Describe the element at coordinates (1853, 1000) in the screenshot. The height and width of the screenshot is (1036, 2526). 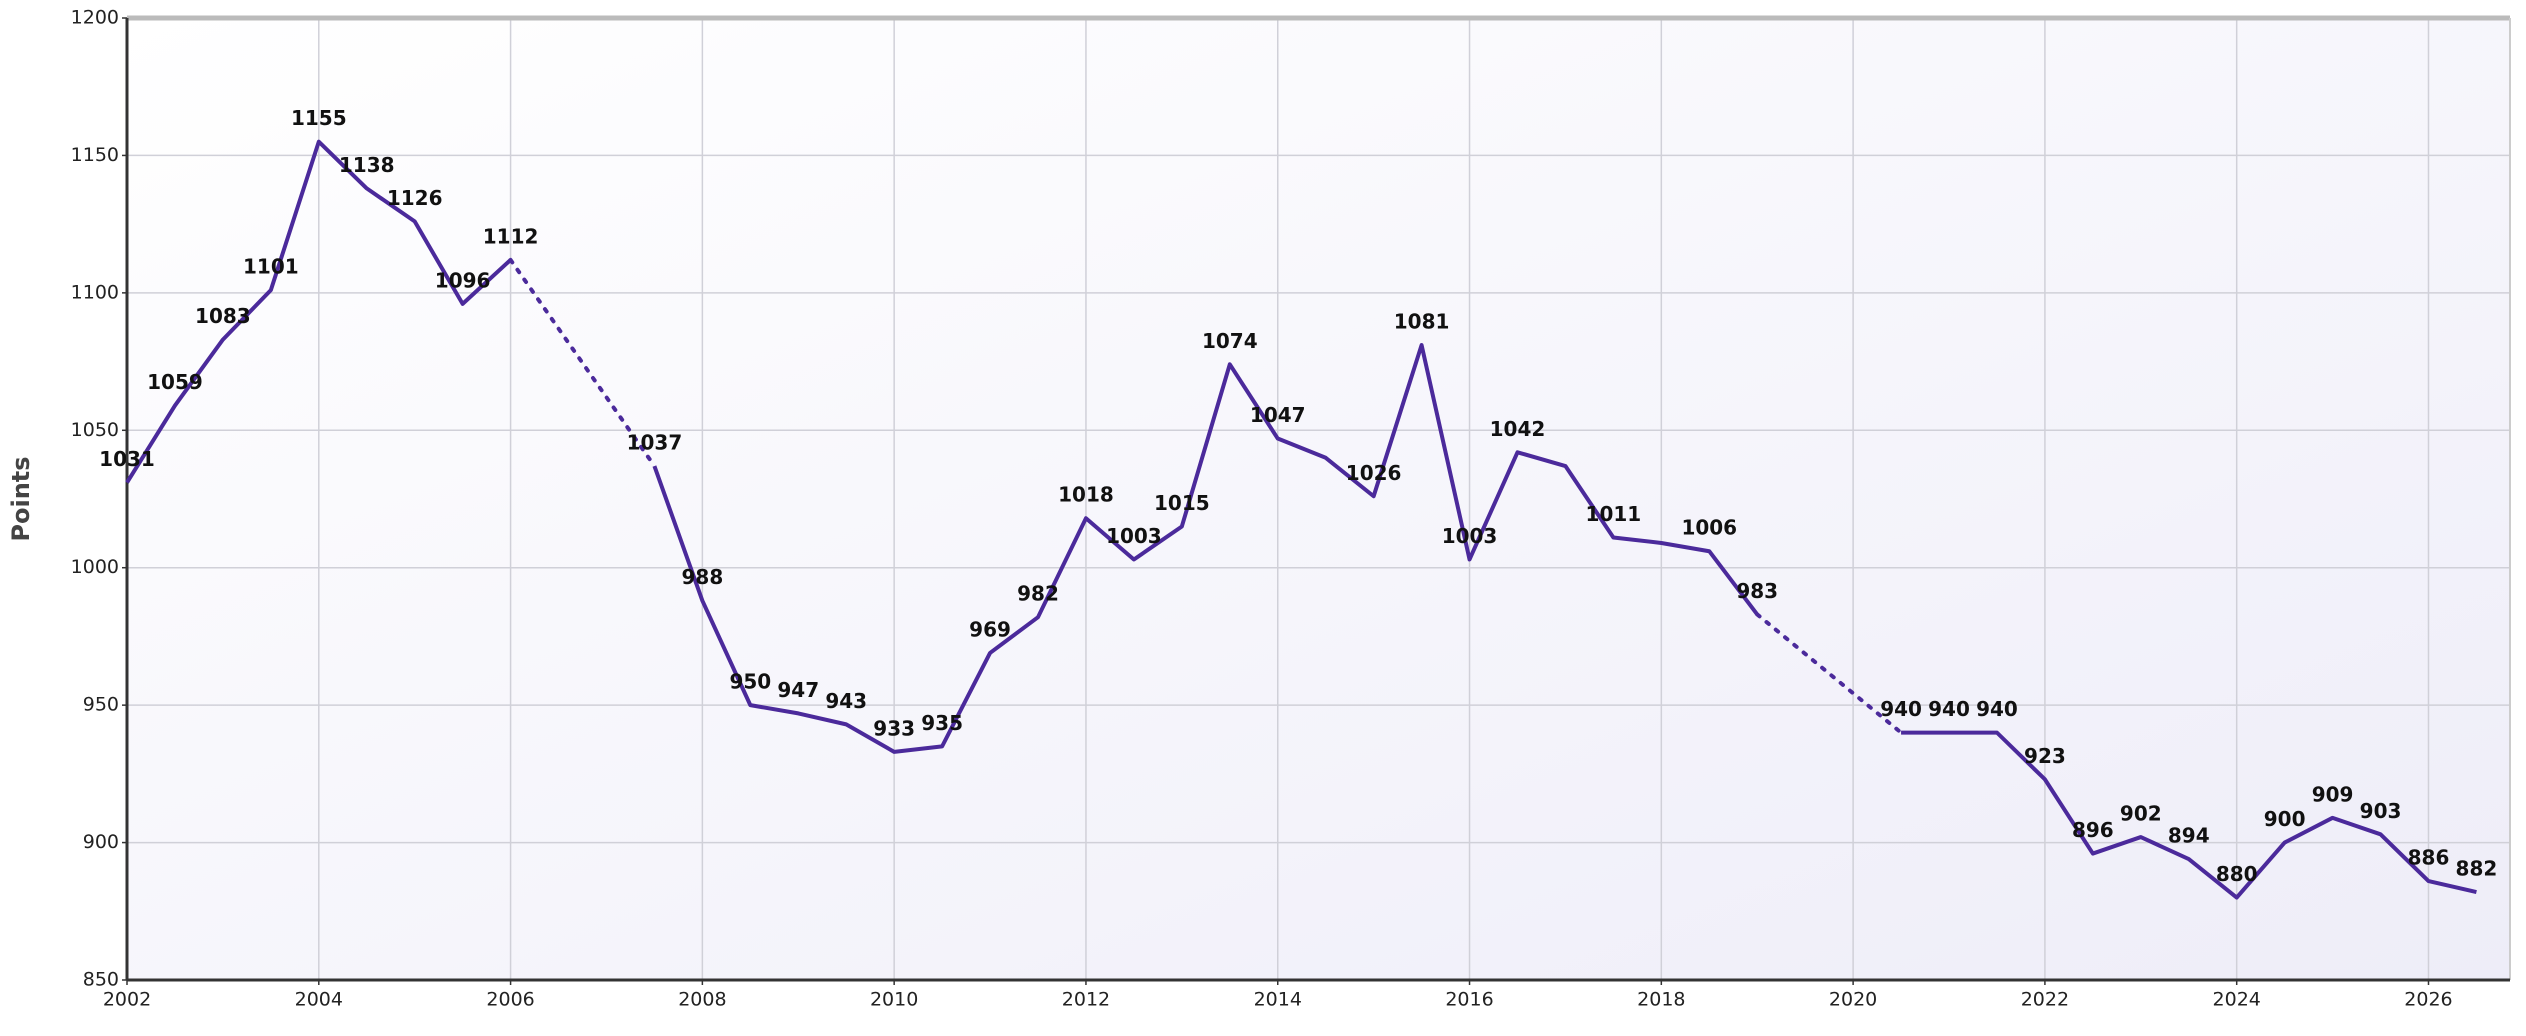
I see `x-tick-label: 2020` at that location.